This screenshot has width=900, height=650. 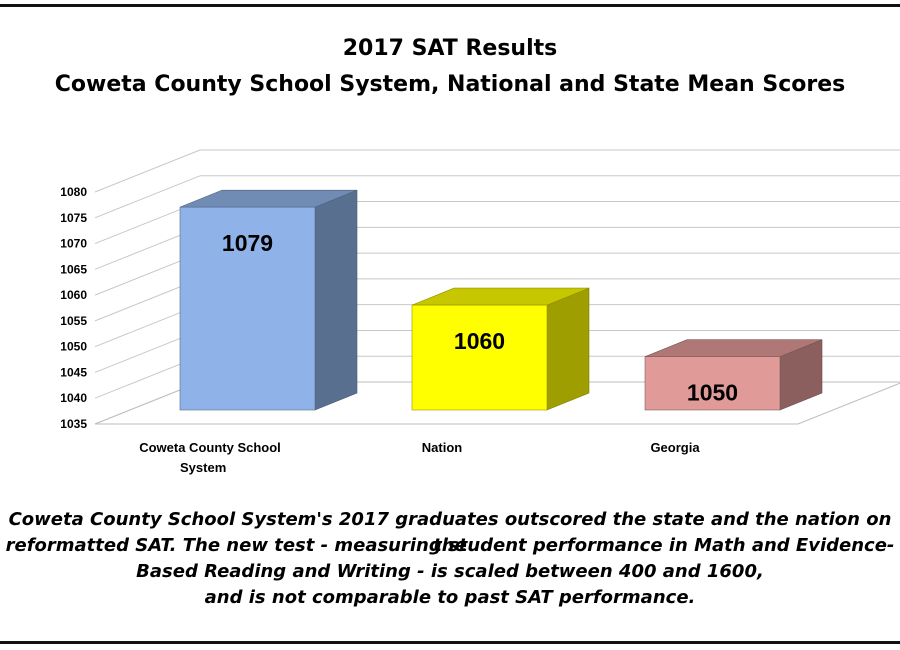 I want to click on bar-value-label: 1079, so click(x=247, y=243).